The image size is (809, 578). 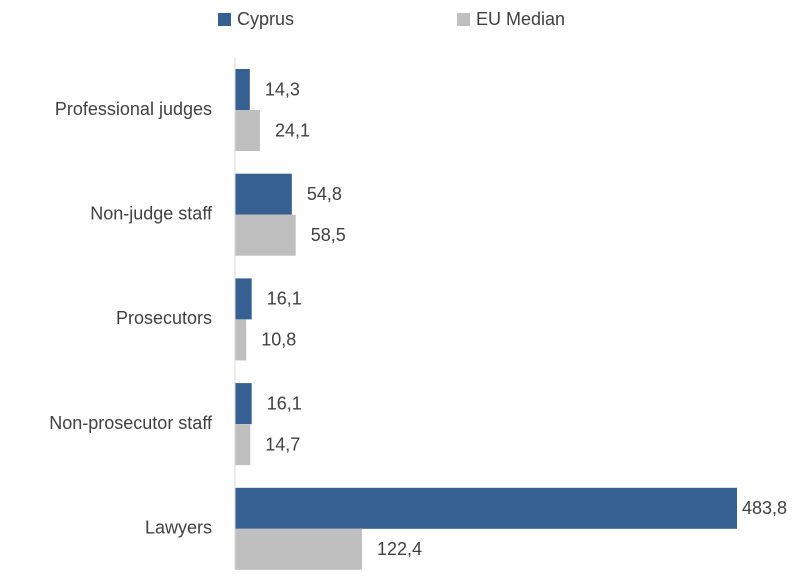 What do you see at coordinates (164, 318) in the screenshot?
I see `y-tick-label: Prosecutors` at bounding box center [164, 318].